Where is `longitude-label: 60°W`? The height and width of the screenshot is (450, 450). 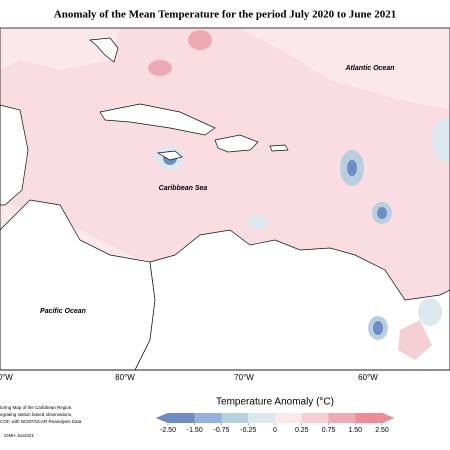
longitude-label: 60°W is located at coordinates (368, 377).